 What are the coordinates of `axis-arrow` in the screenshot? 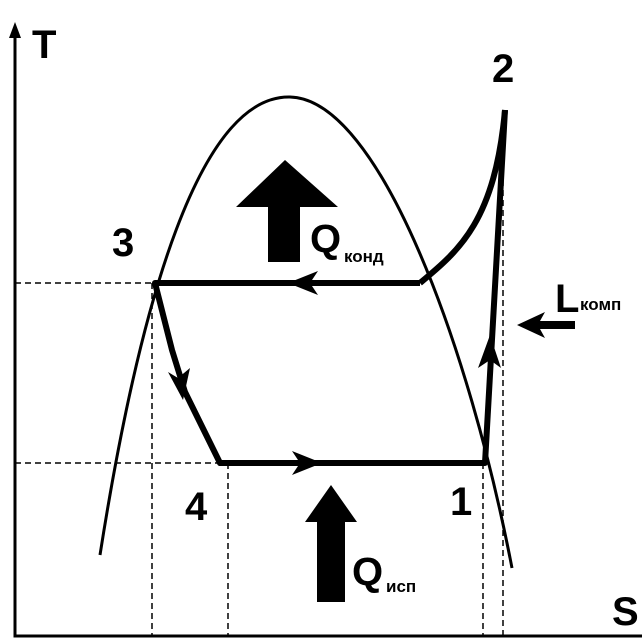 It's located at (15, 30).